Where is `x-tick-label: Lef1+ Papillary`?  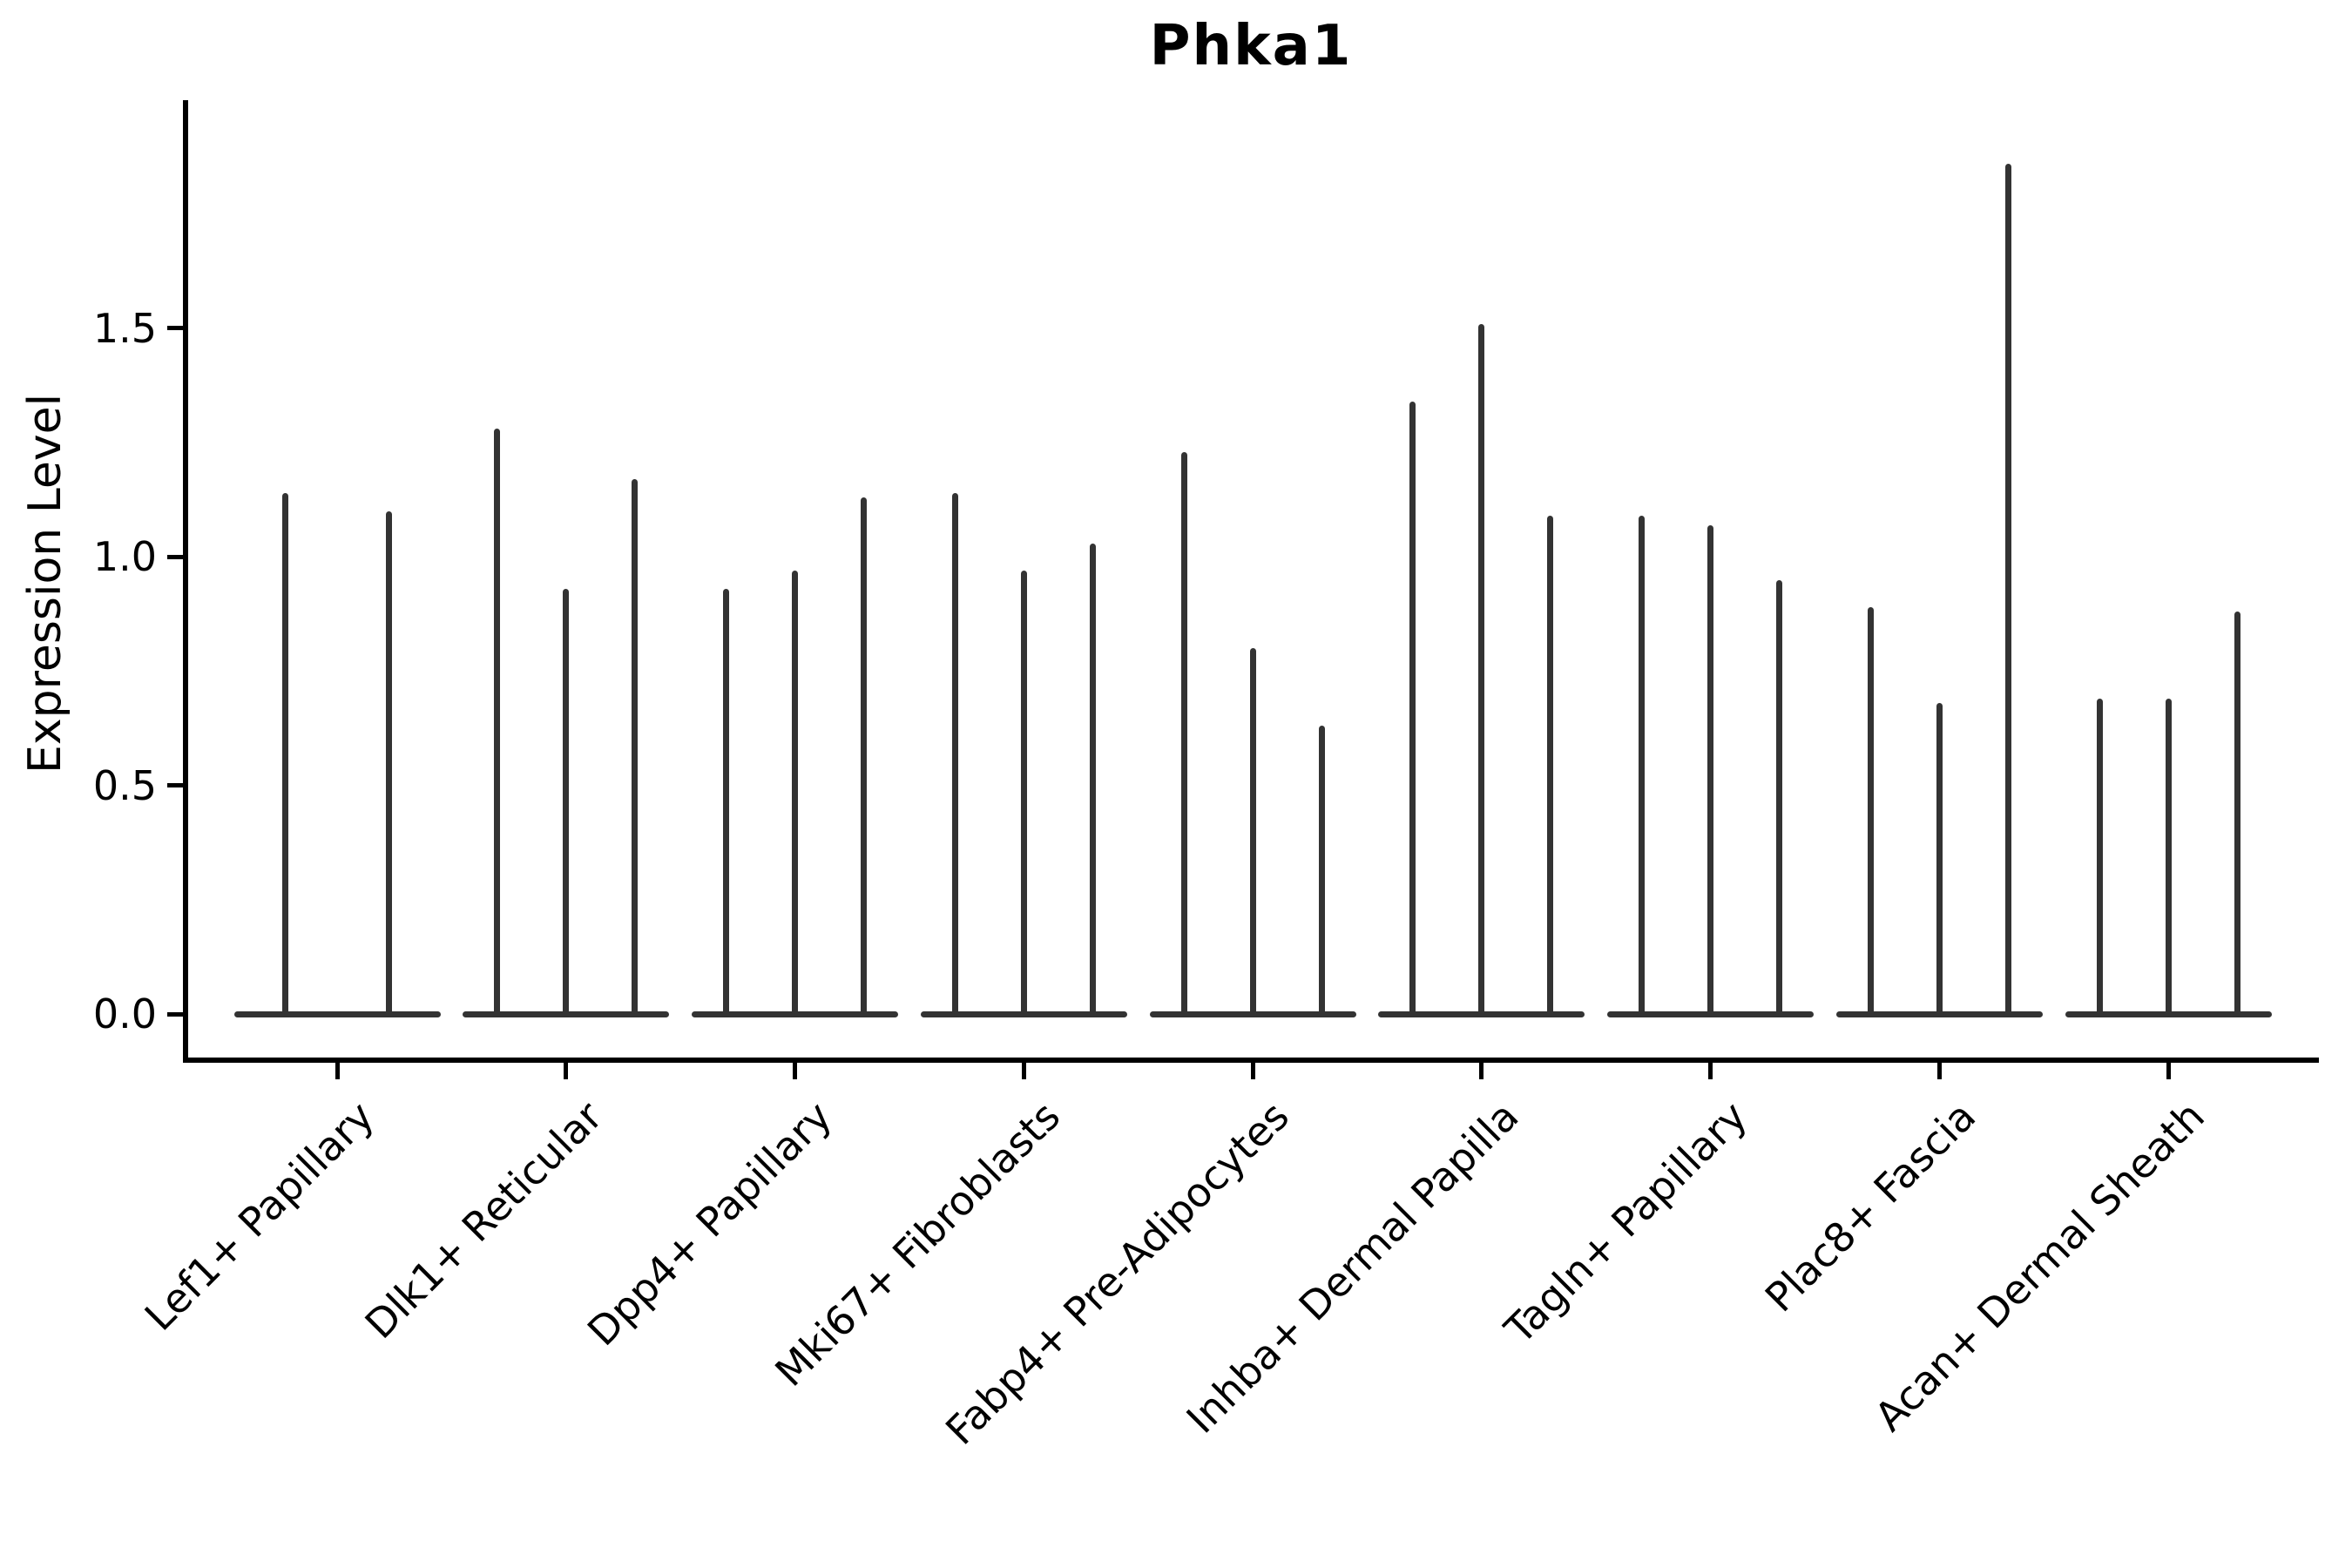 x-tick-label: Lef1+ Papillary is located at coordinates (259, 1216).